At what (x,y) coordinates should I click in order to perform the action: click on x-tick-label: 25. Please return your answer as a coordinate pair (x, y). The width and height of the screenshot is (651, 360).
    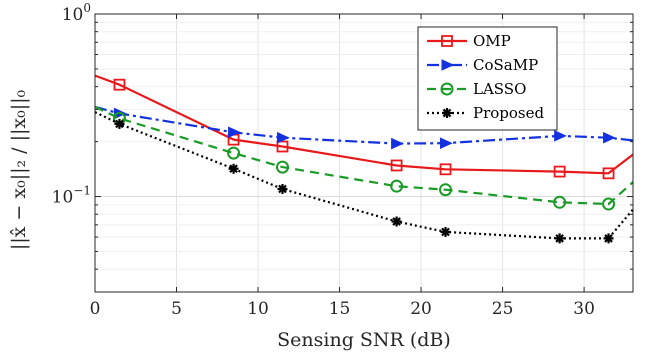
    Looking at the image, I should click on (503, 309).